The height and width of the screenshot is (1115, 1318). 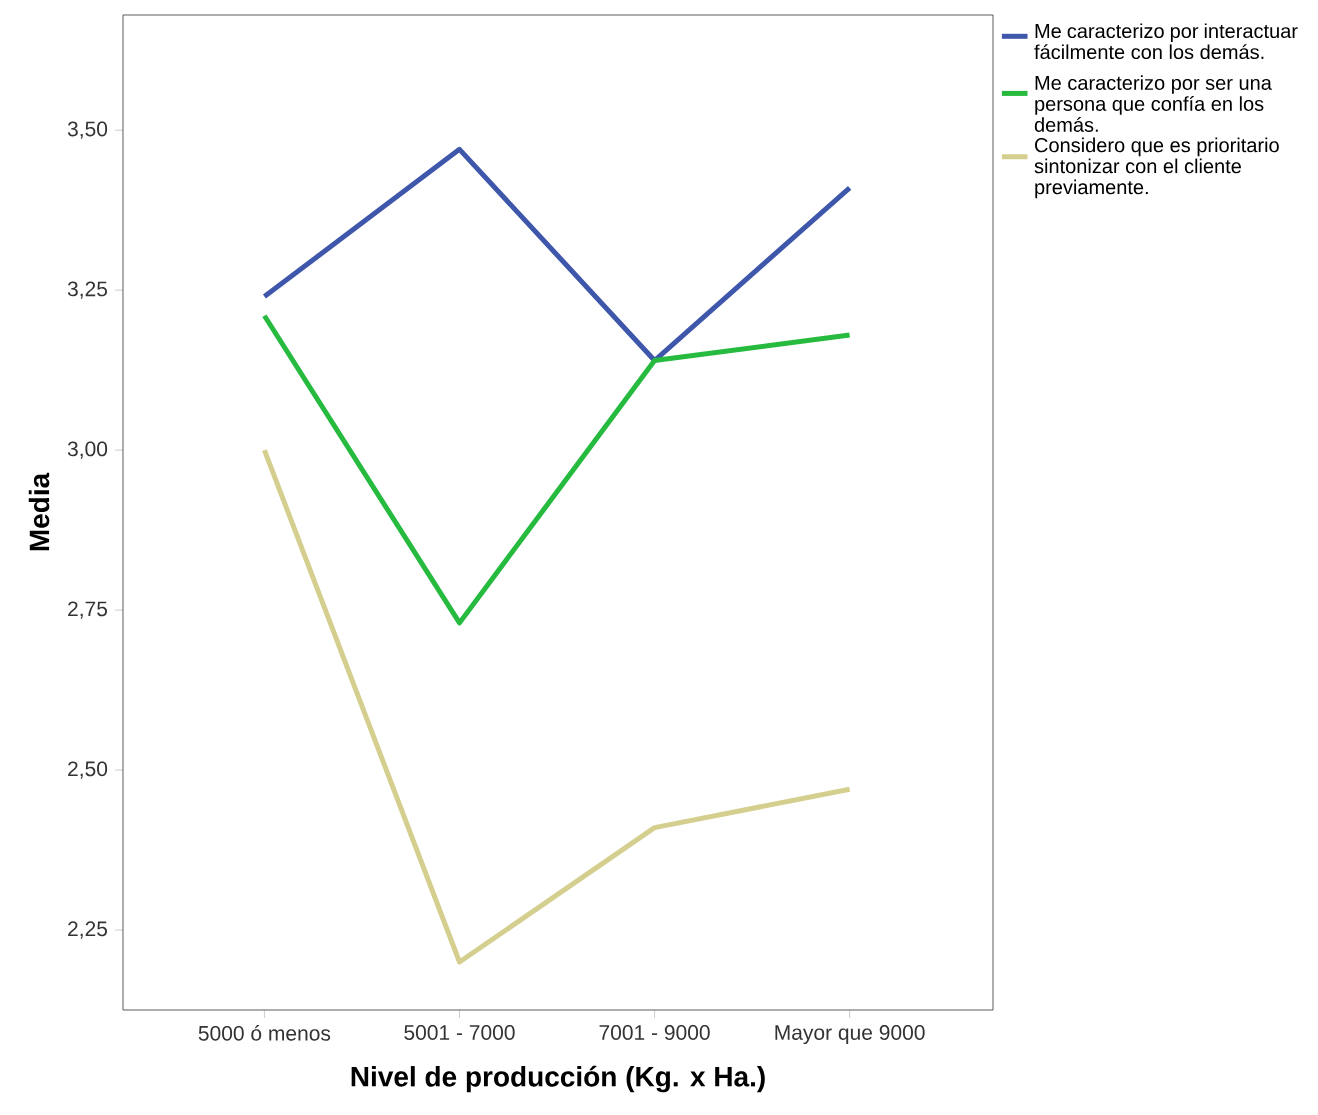 What do you see at coordinates (88, 770) in the screenshot?
I see `y-tick-label: 2,50` at bounding box center [88, 770].